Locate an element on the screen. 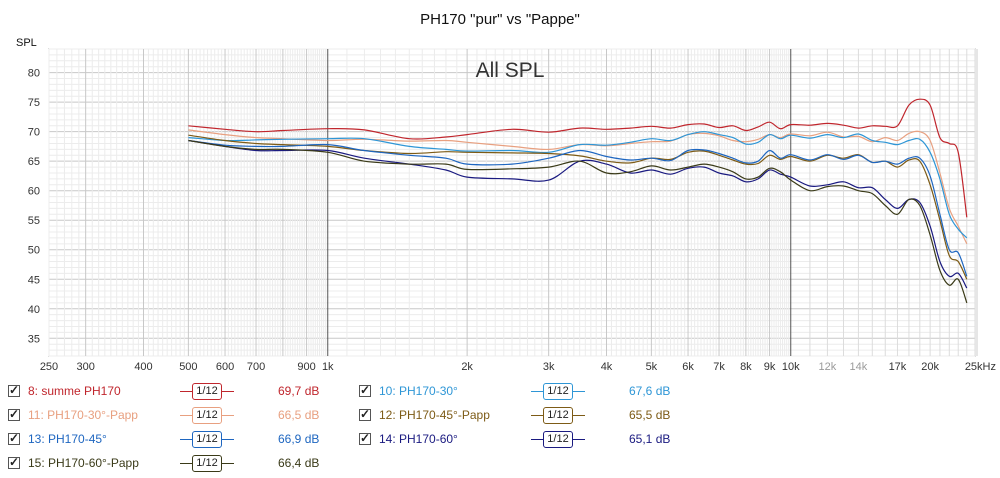 The height and width of the screenshot is (478, 1000). overlay-label: All SPL is located at coordinates (510, 70).